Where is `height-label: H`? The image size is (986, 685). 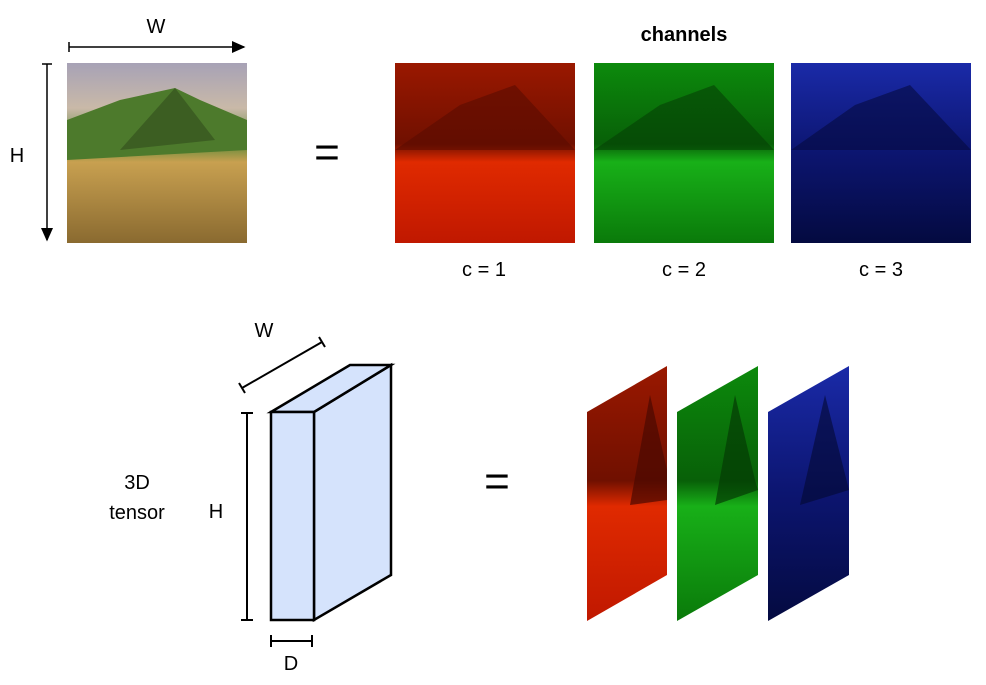
height-label: H is located at coordinates (17, 156).